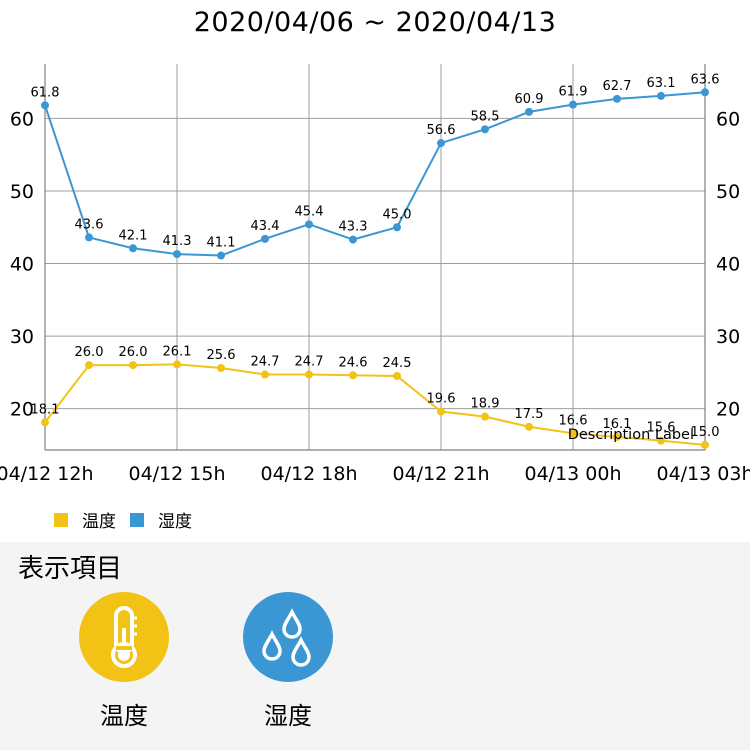 This screenshot has height=750, width=750. Describe the element at coordinates (617, 86) in the screenshot. I see `data-label: 62.7` at that location.